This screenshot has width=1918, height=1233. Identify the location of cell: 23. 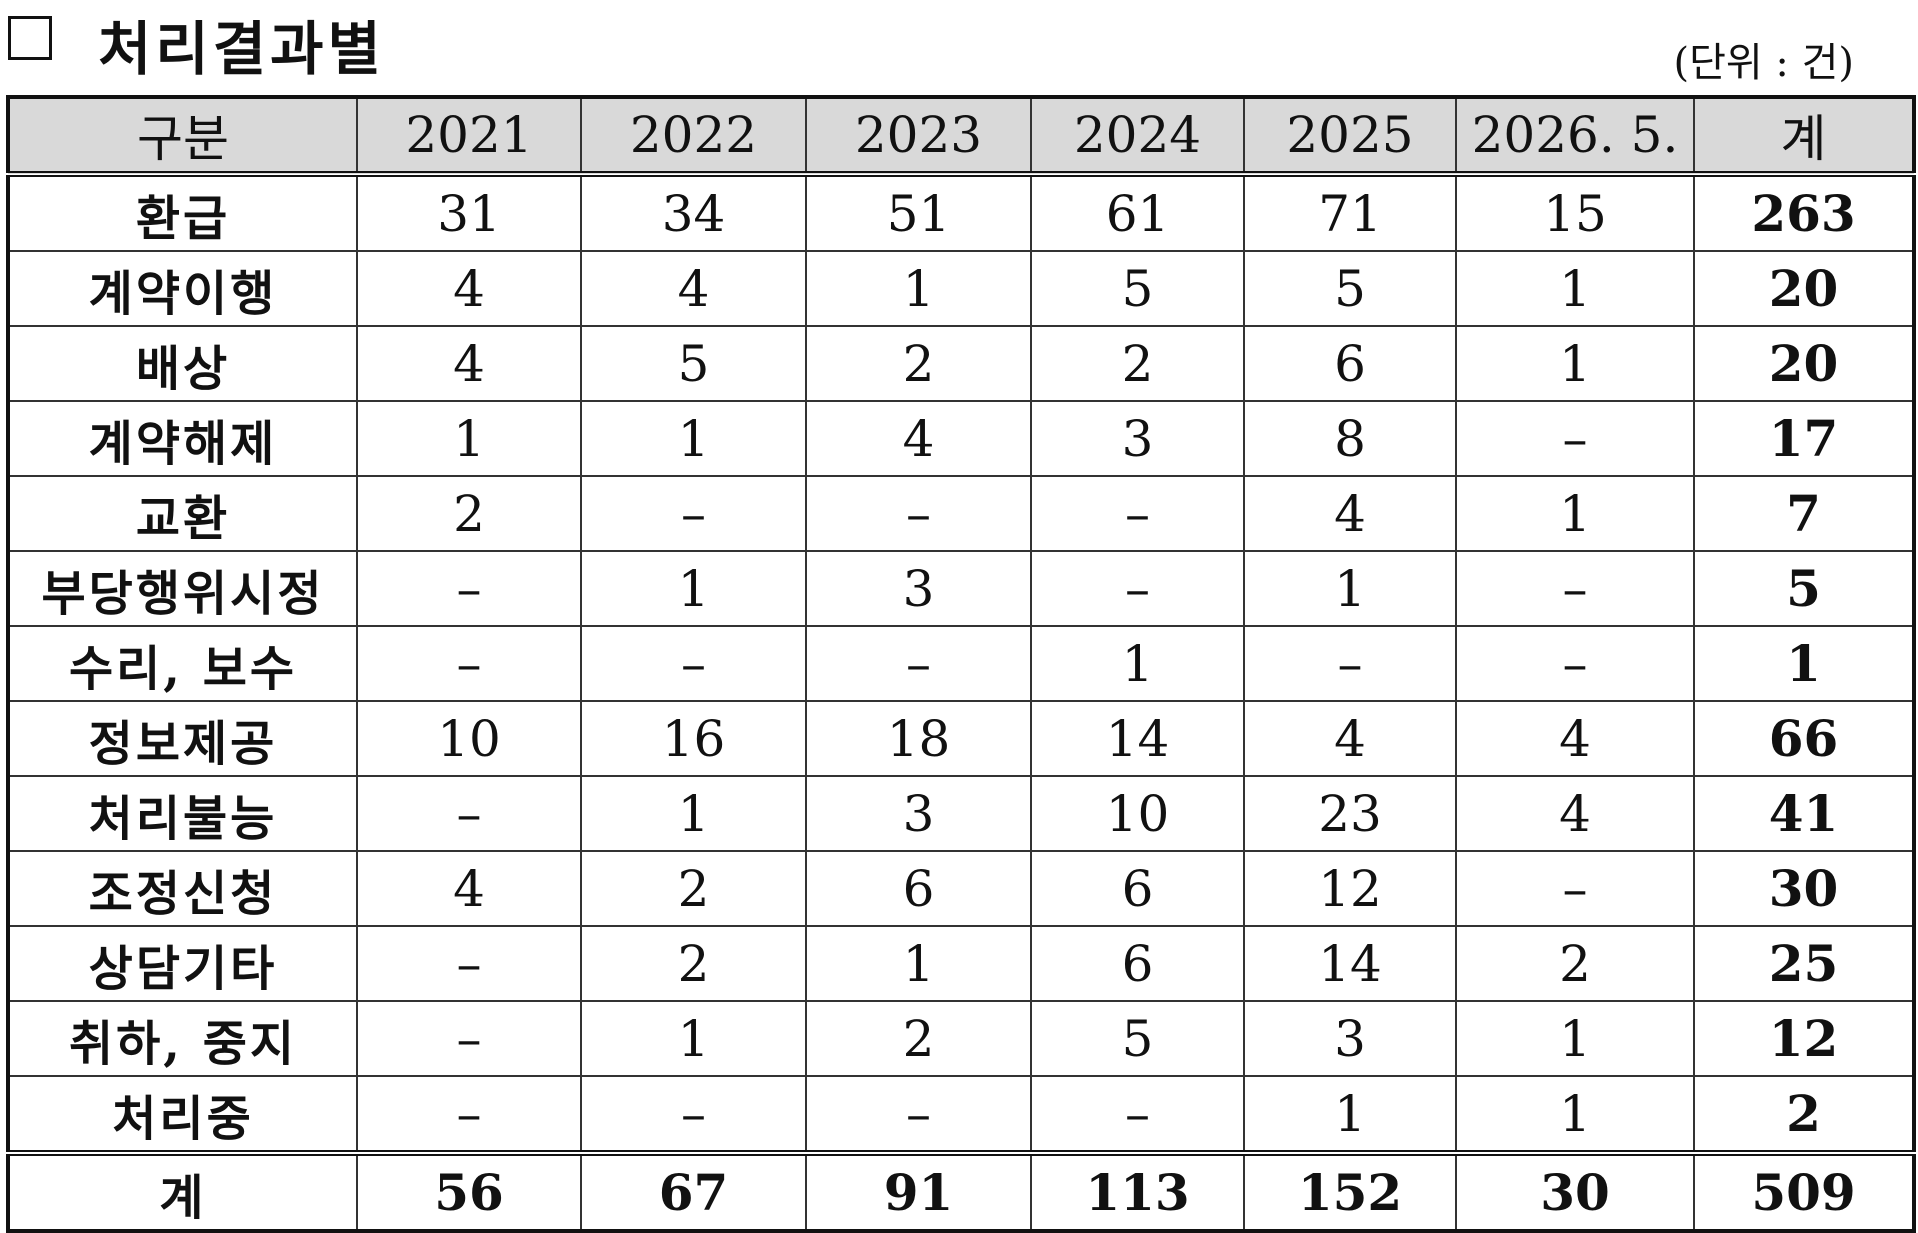
(1350, 813).